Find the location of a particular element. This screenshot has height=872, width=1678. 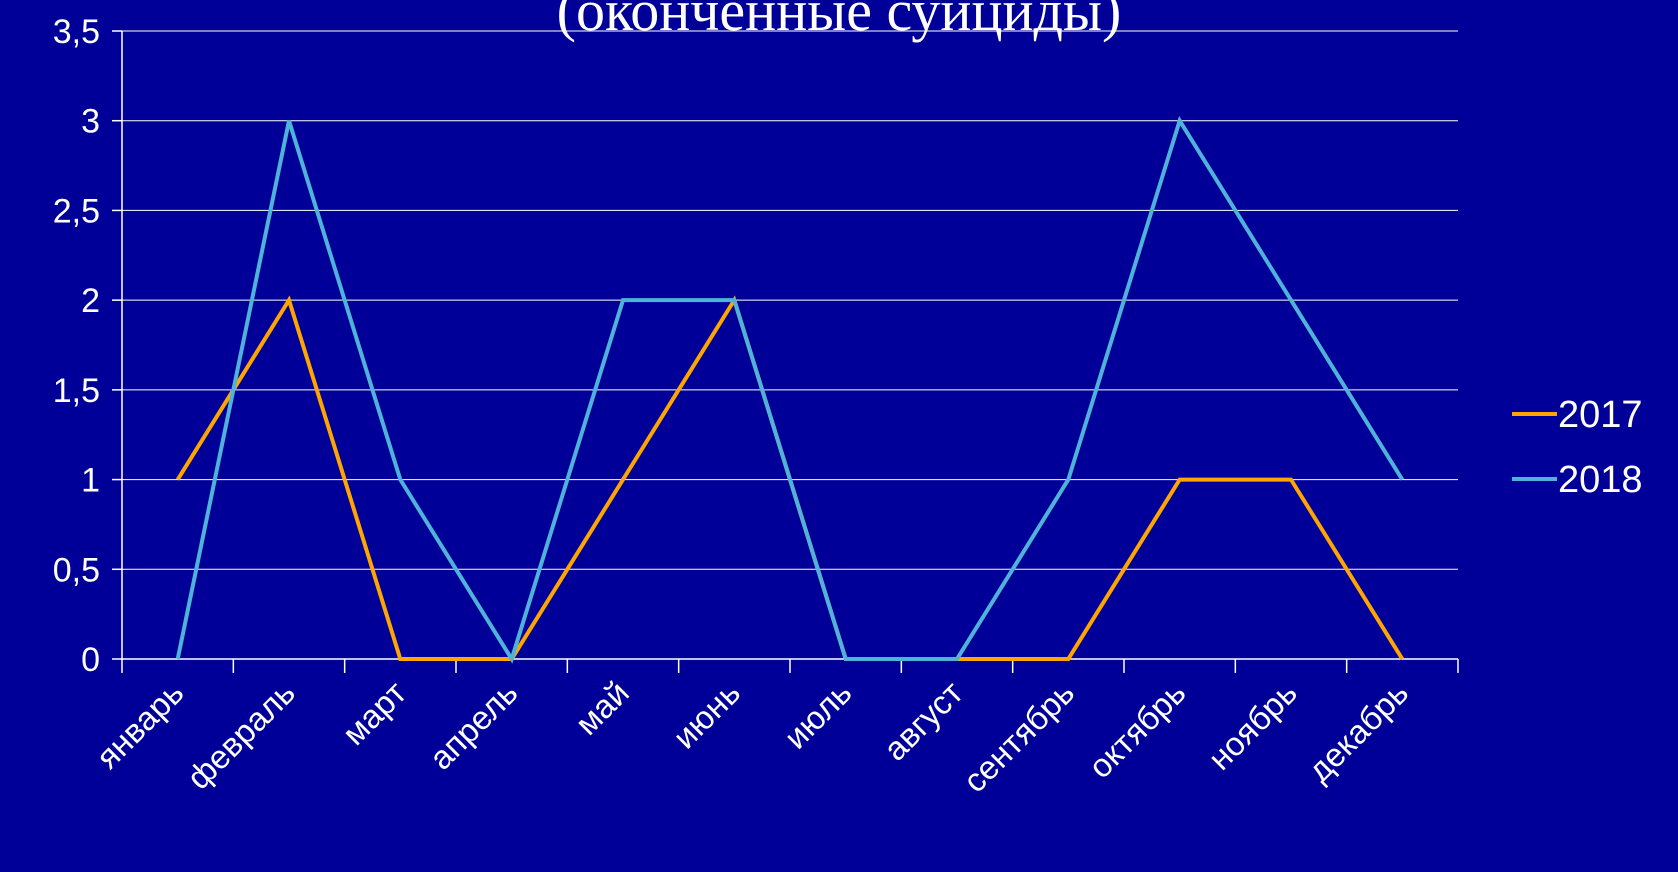

legend-label: 2017 is located at coordinates (1600, 415).